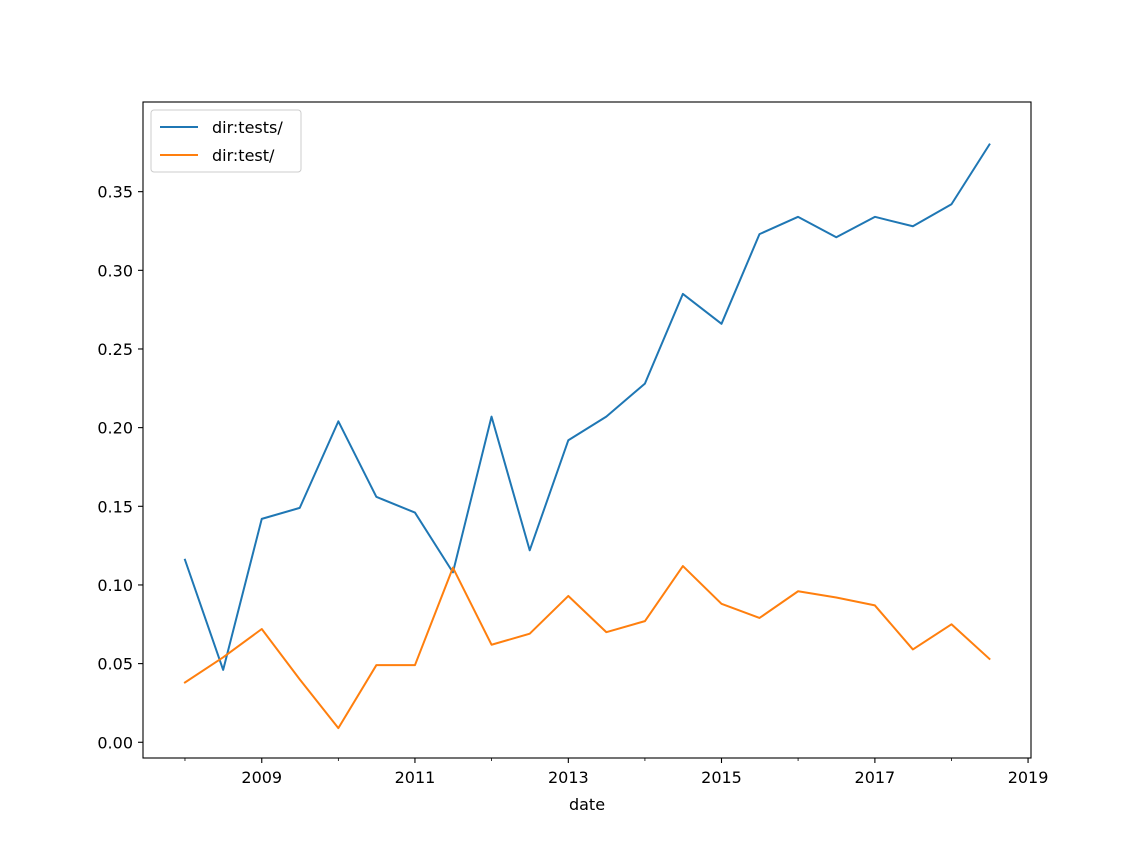 The height and width of the screenshot is (852, 1145). What do you see at coordinates (120, 467) in the screenshot?
I see `y-axis: 0.00 0.05 0.10 0.15 0.20 0.25 0.30 0.35` at bounding box center [120, 467].